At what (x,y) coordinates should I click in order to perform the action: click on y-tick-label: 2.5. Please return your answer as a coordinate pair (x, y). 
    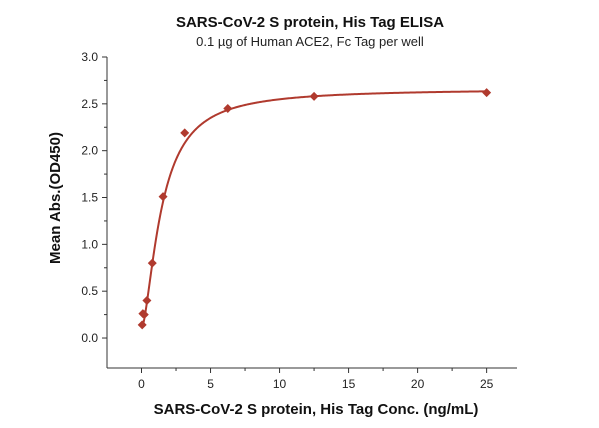
    Looking at the image, I should click on (89, 104).